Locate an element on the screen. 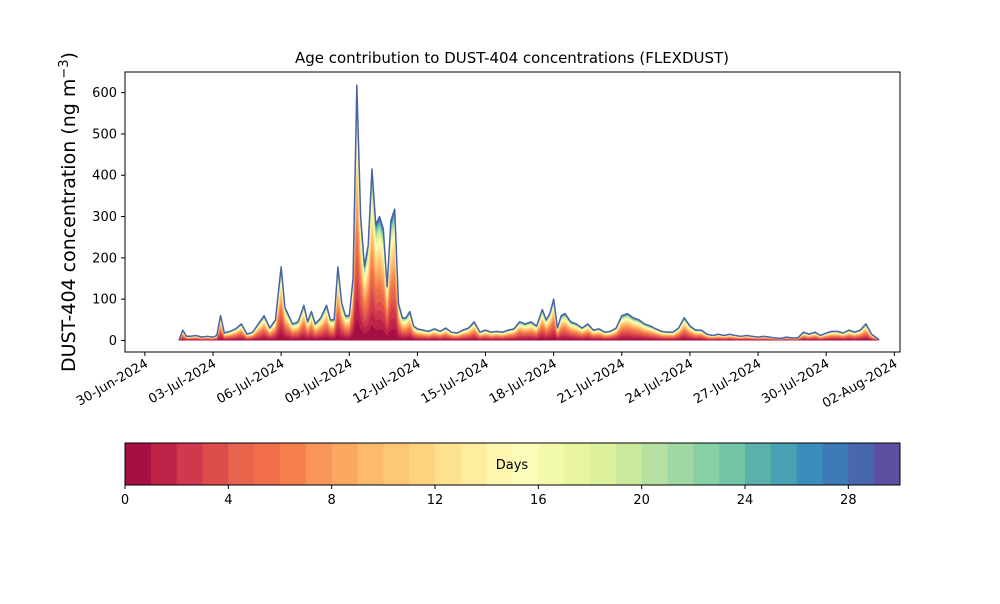 This screenshot has height=604, width=1000. x-tick-label: 12-Jul-2024 is located at coordinates (387, 381).